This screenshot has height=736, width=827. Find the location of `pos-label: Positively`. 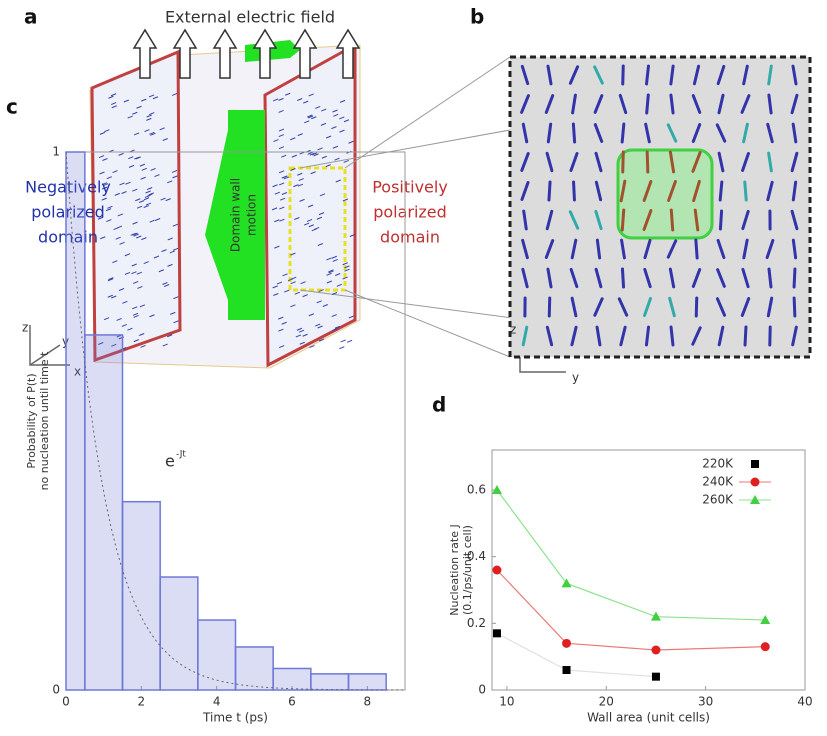

pos-label: Positively is located at coordinates (410, 187).